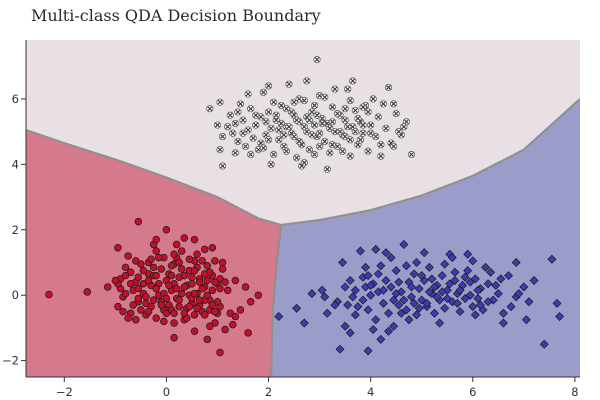 The width and height of the screenshot is (600, 400). What do you see at coordinates (276, 300) in the screenshot?
I see `boundary-class0-vs-class1` at bounding box center [276, 300].